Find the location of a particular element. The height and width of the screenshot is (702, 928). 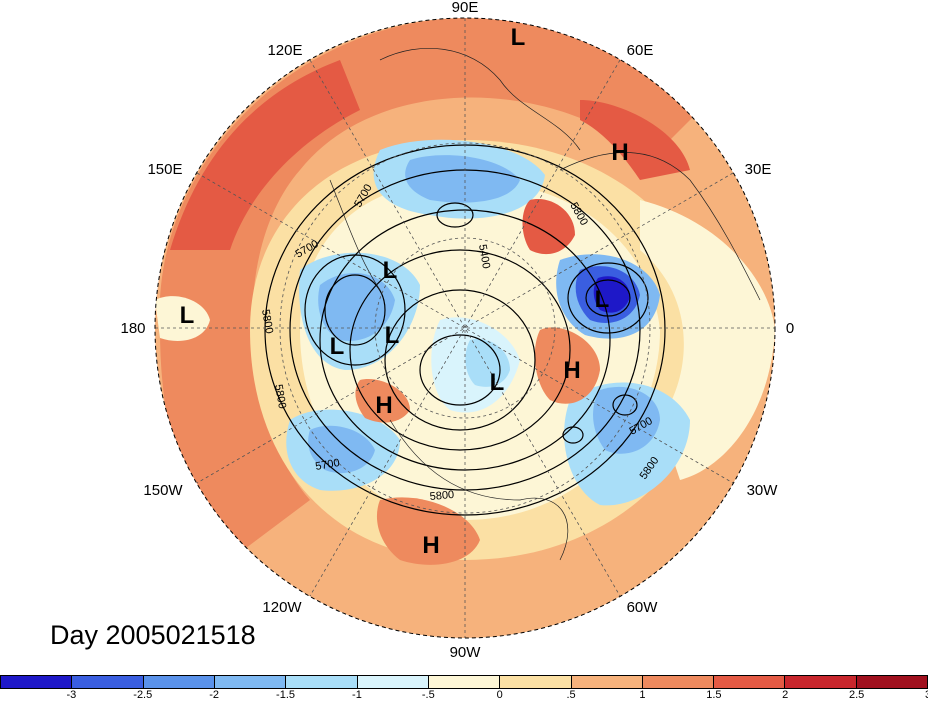

colorbar-ticks: -3 -2.5 -2 -1.5 -1 -.5 0 .5 1 1.5 2 2.5 3 is located at coordinates (464, 695).